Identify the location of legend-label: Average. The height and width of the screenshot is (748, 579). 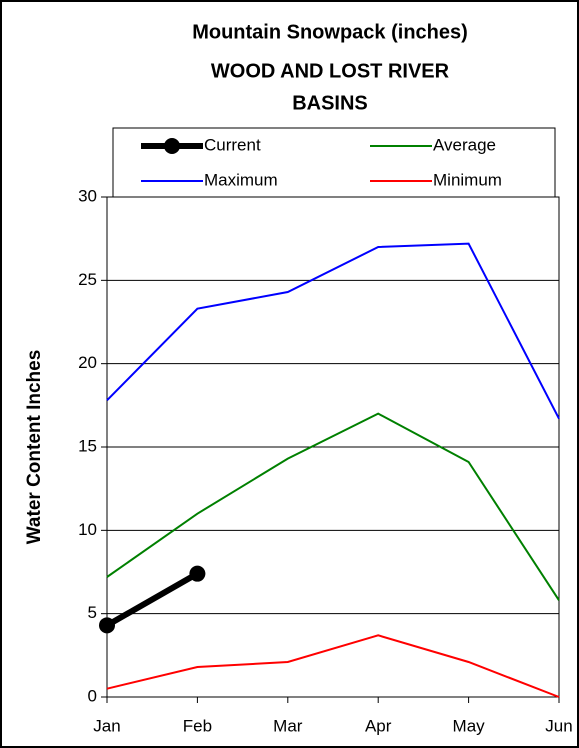
(464, 144).